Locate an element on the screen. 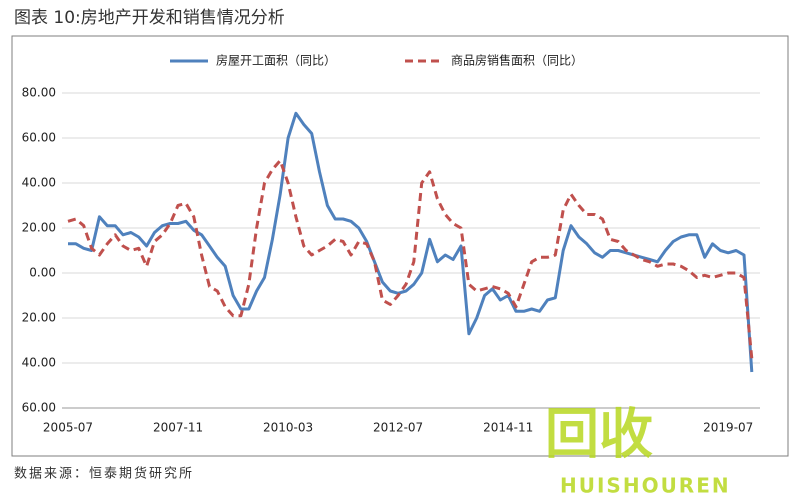 Image resolution: width=800 pixels, height=500 pixels. x-tick-label: 2014-11 is located at coordinates (508, 428).